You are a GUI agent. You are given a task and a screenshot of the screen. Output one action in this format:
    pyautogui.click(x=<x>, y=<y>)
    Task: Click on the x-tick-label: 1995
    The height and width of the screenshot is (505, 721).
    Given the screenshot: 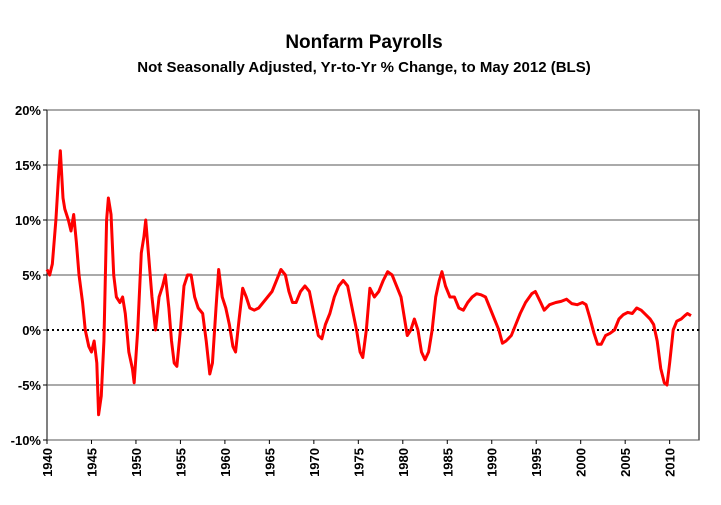 What is the action you would take?
    pyautogui.click(x=536, y=462)
    